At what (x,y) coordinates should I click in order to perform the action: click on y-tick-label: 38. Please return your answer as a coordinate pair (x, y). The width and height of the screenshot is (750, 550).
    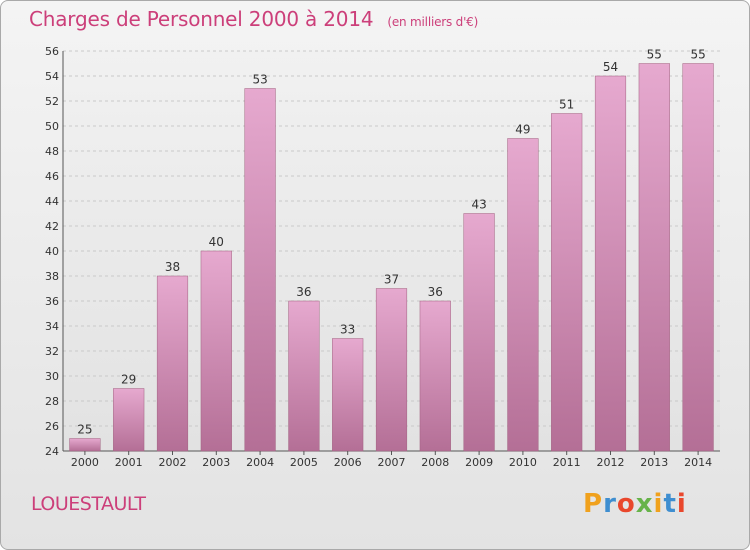
    Looking at the image, I should click on (52, 276).